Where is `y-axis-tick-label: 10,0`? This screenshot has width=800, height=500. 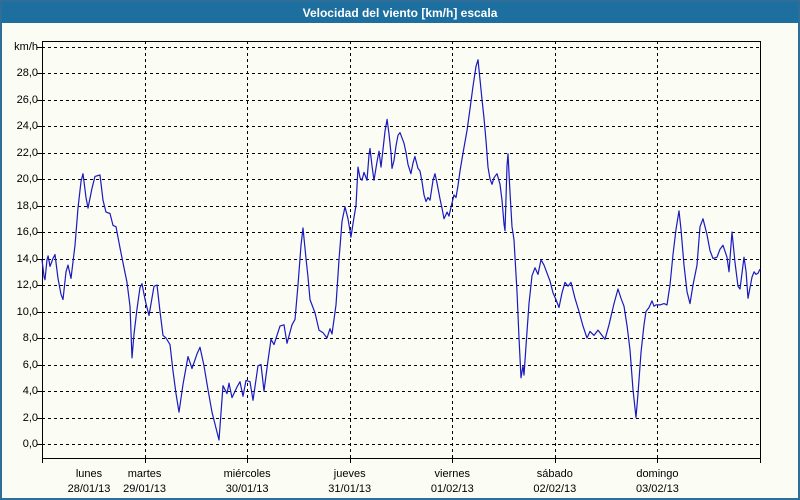 y-axis-tick-label: 10,0 is located at coordinates (27, 311).